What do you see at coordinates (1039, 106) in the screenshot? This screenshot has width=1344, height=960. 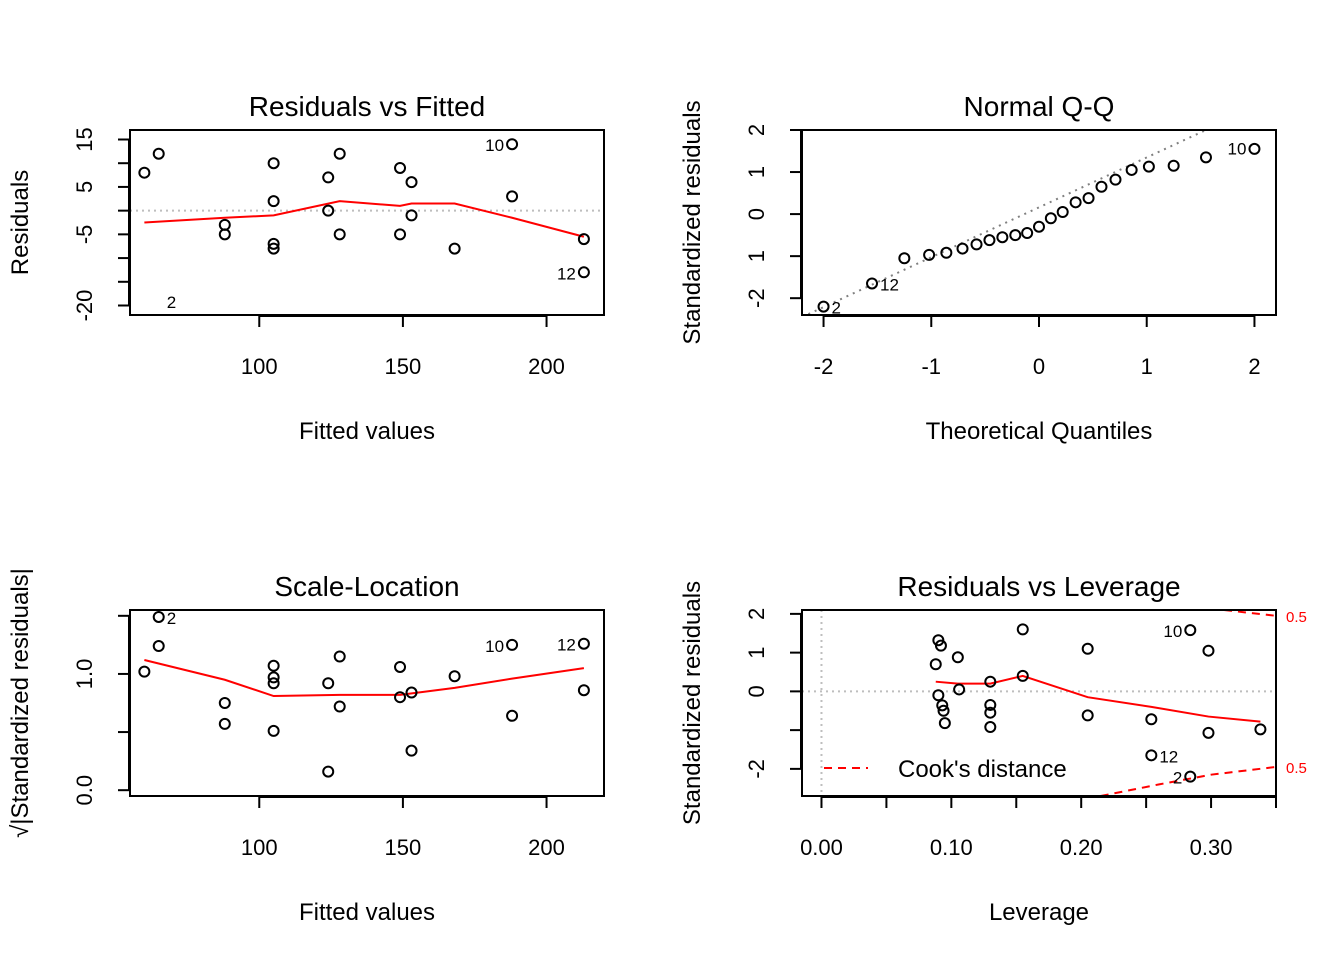 I see `plot-title: Normal Q-Q` at bounding box center [1039, 106].